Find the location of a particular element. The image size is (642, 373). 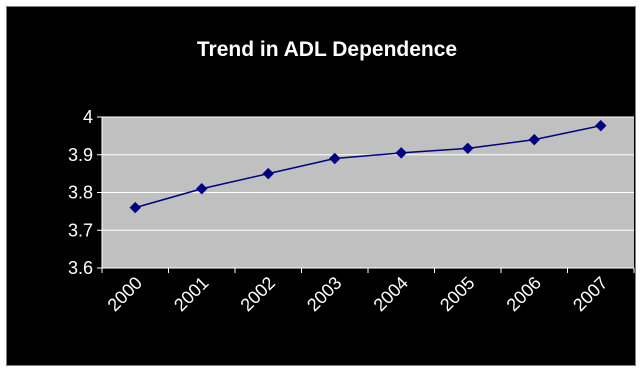

y-tick-label: 3.9 is located at coordinates (80, 155).